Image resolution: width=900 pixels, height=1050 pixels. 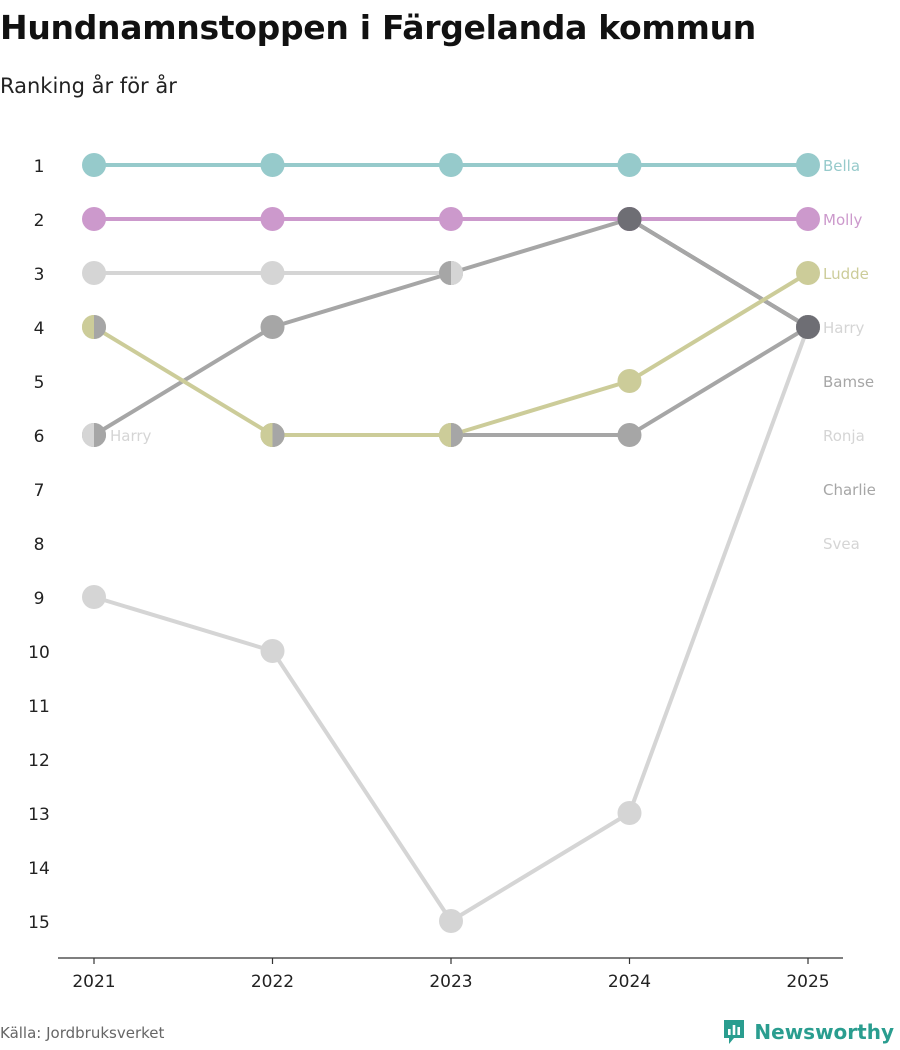 What do you see at coordinates (39, 761) in the screenshot?
I see `y-tick-label: 12` at bounding box center [39, 761].